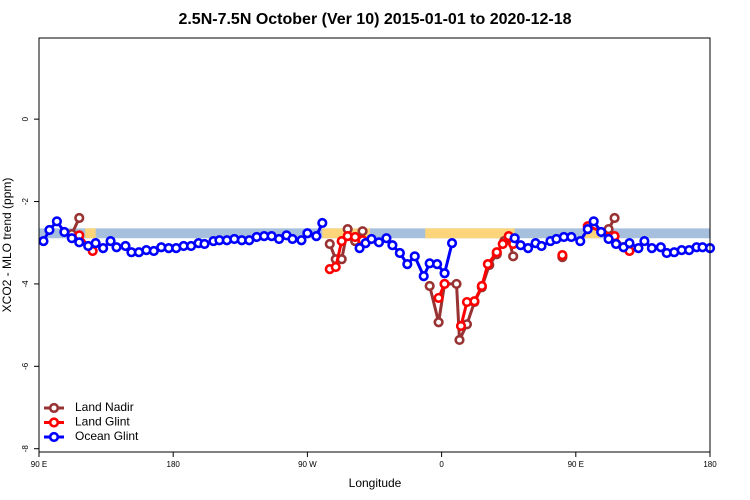 The image size is (750, 500). I want to click on y-tick-label: -4, so click(25, 284).